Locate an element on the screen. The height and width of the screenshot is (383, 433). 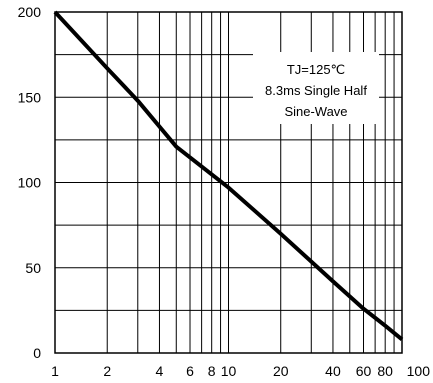
x-tick-label: 2 is located at coordinates (107, 371).